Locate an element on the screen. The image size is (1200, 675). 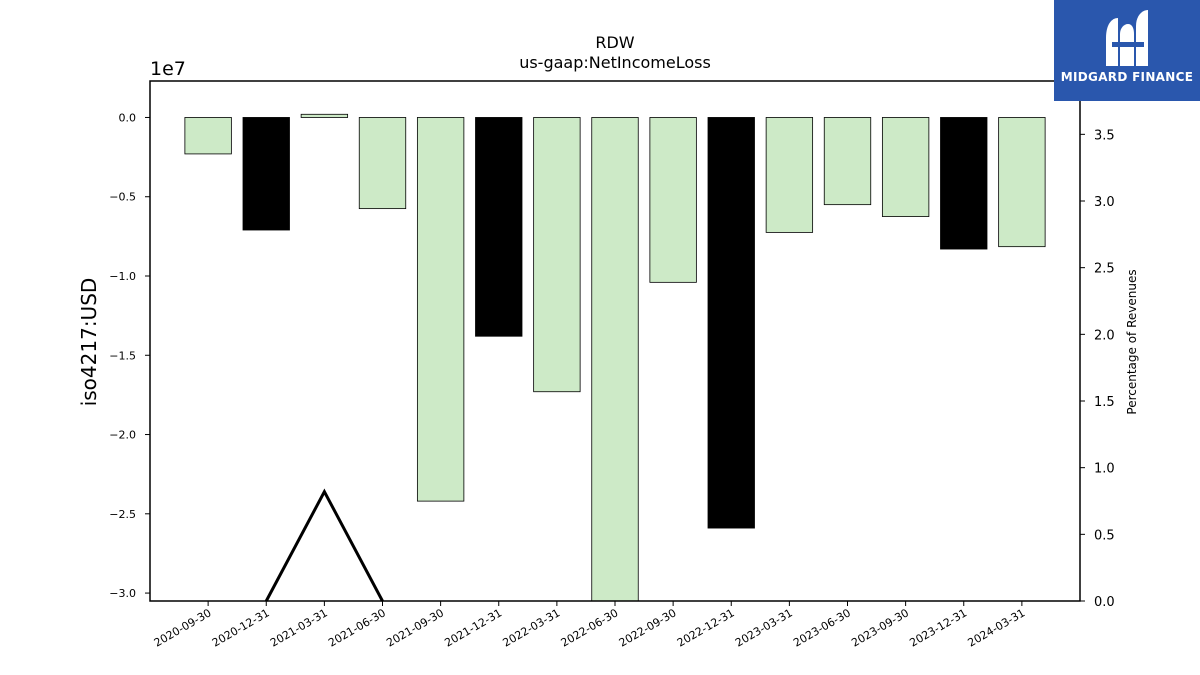
y2-ticks-group: 0.0 0.5 1.0 1.5 2.0 2.5 3.0 3.5 is located at coordinates (1097, 369).